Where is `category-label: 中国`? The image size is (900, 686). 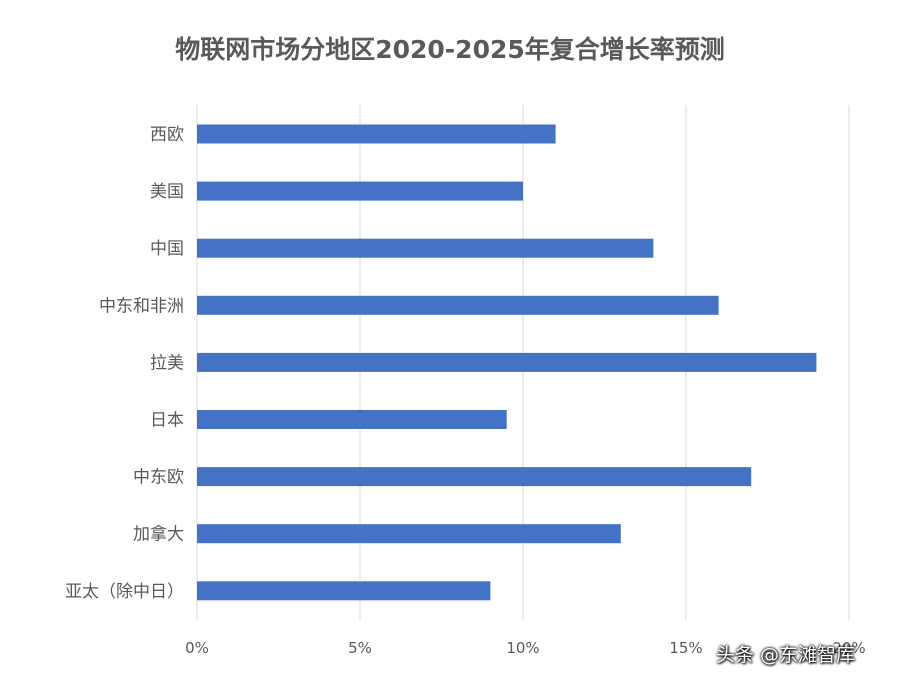 category-label: 中国 is located at coordinates (167, 249).